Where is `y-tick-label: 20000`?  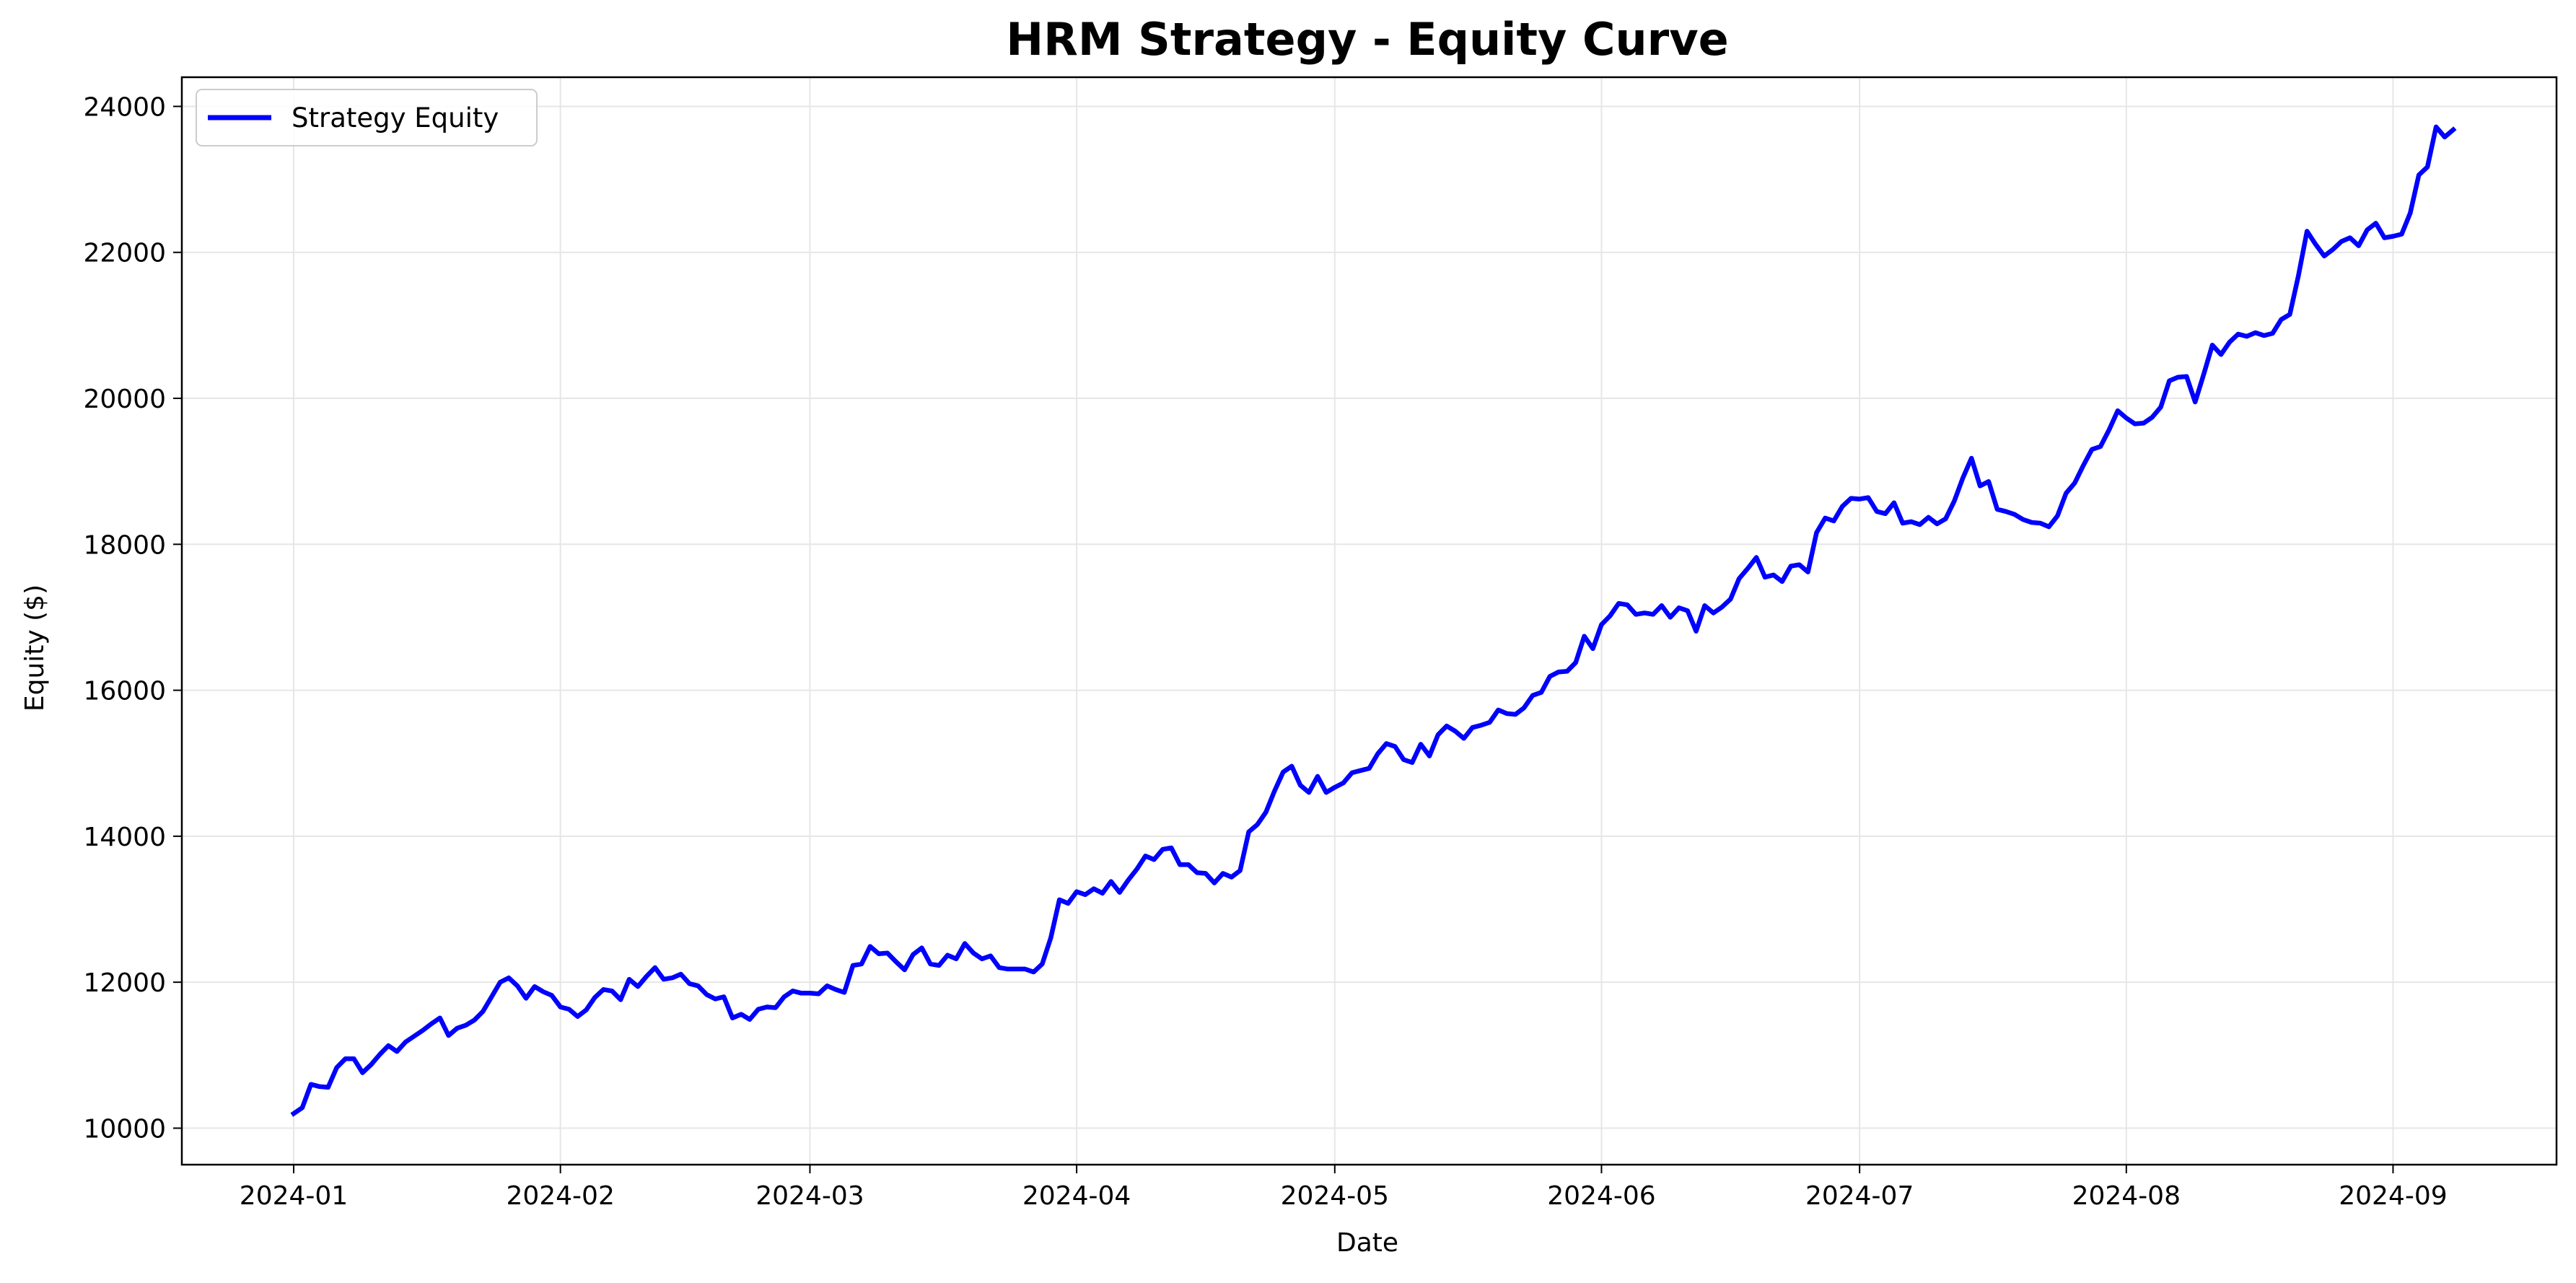 y-tick-label: 20000 is located at coordinates (124, 399).